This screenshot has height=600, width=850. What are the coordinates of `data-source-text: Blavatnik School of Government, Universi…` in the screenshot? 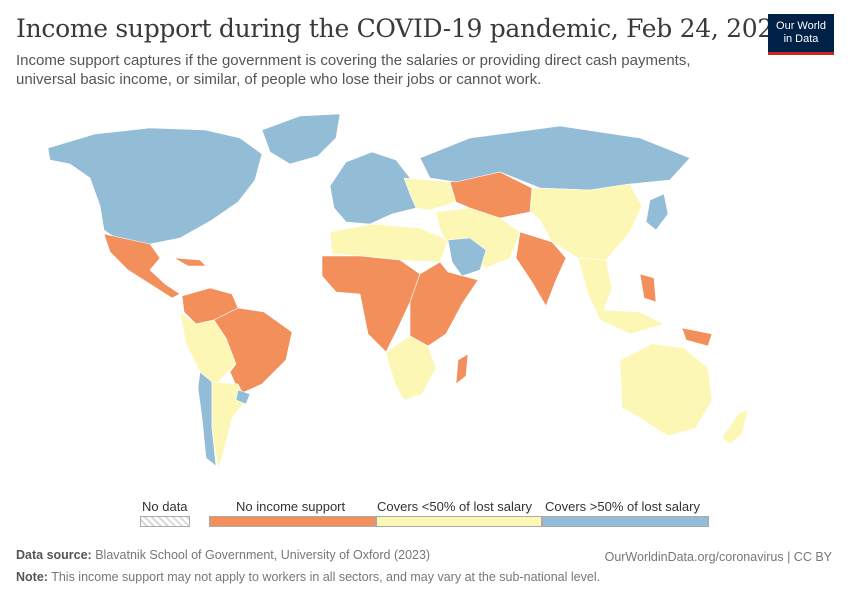 It's located at (263, 555).